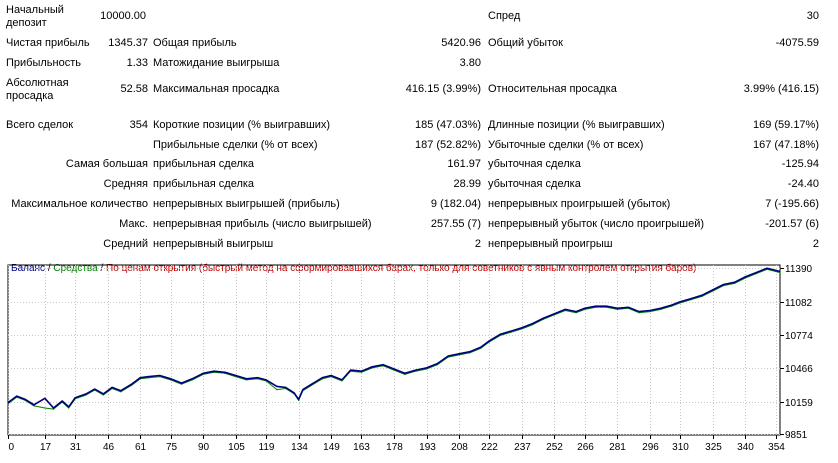  What do you see at coordinates (133, 224) in the screenshot?
I see `report-cell-maxsum-0: Макс.` at bounding box center [133, 224].